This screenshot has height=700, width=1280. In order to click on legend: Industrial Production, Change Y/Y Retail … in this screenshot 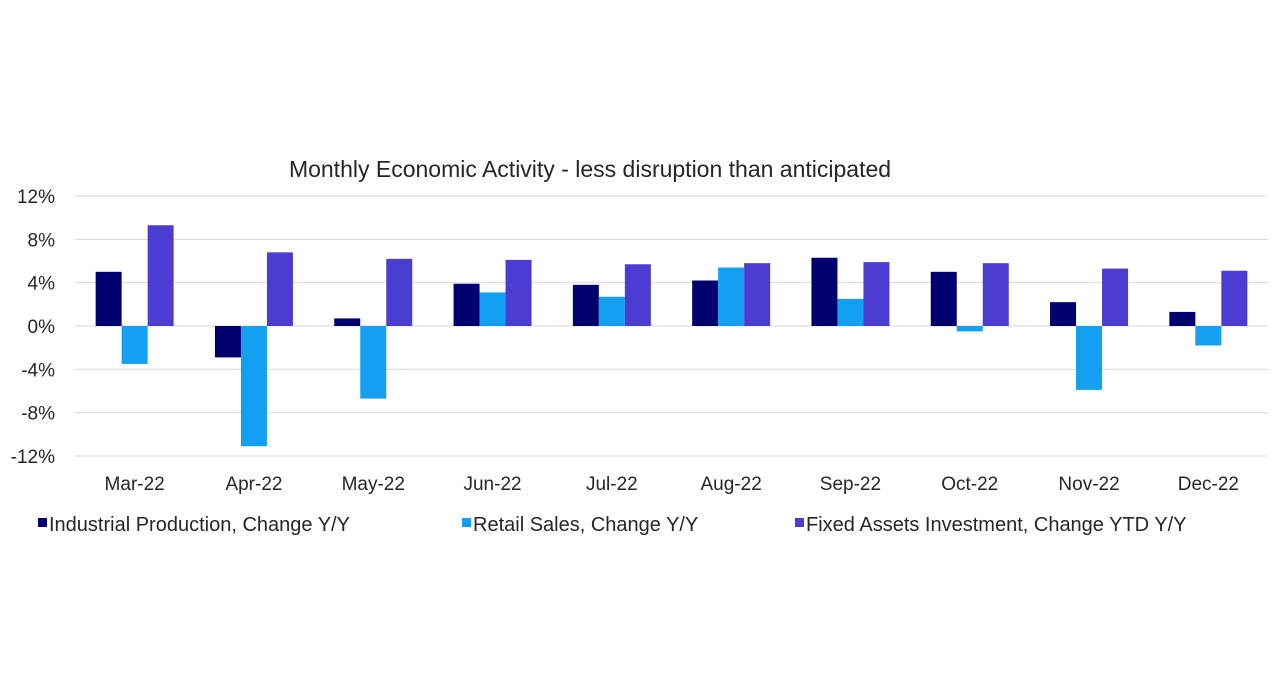, I will do `click(612, 525)`.